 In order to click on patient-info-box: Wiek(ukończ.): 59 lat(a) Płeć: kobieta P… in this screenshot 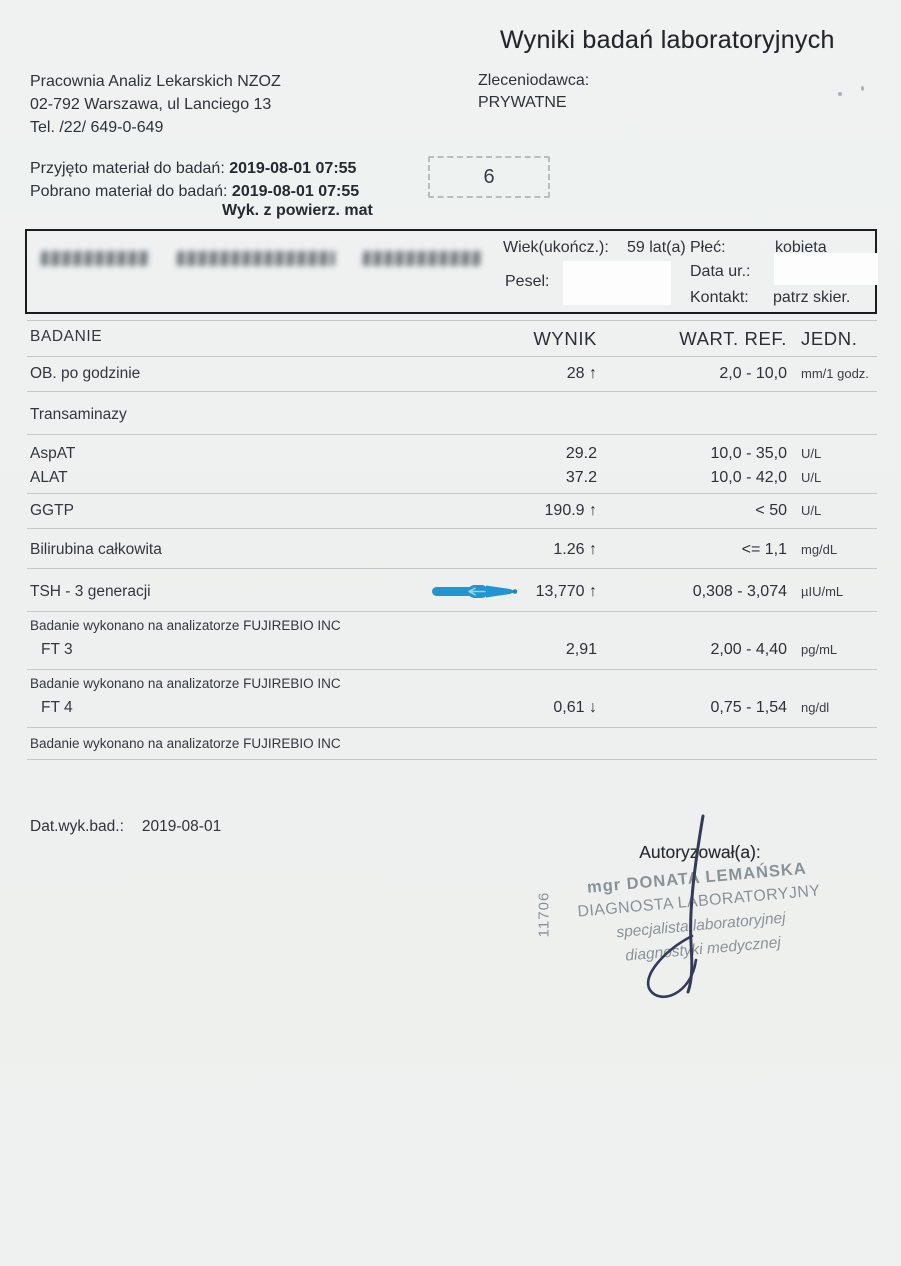, I will do `click(451, 271)`.